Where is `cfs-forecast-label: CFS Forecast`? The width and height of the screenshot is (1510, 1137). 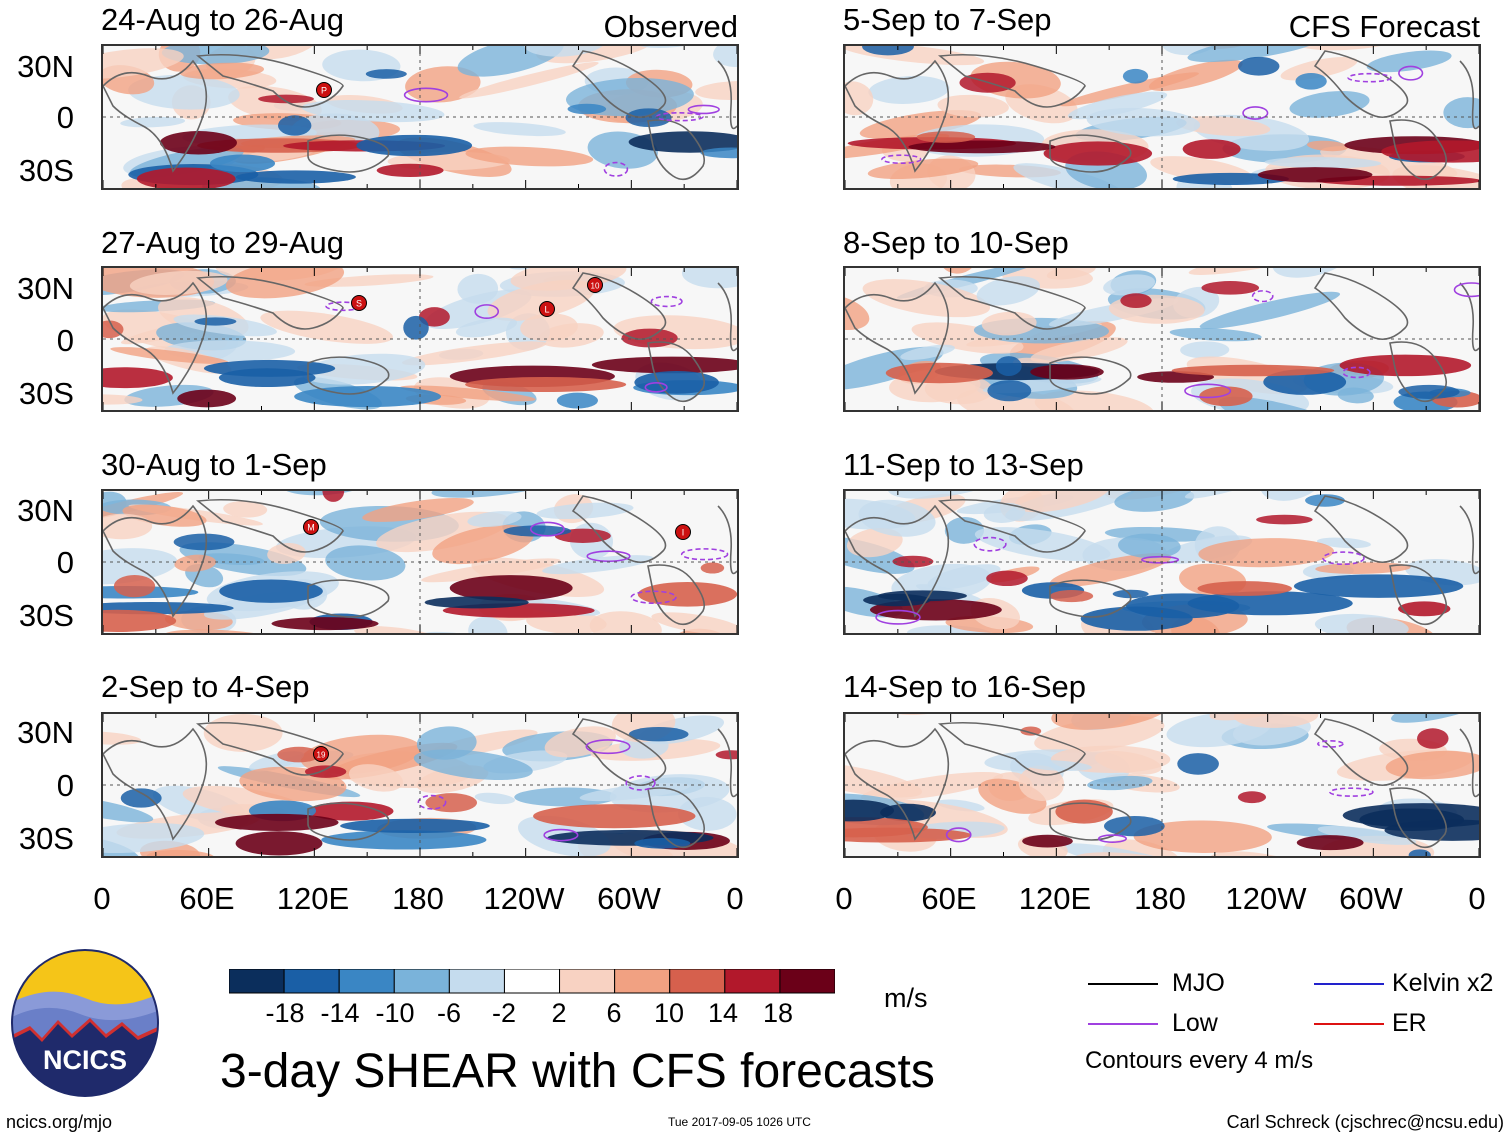
cfs-forecast-label: CFS Forecast is located at coordinates (1384, 26).